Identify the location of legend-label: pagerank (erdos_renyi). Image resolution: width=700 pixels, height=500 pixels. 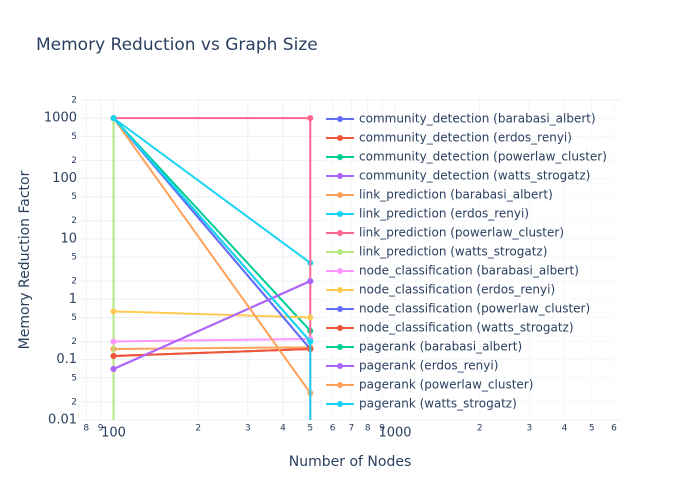
(428, 366).